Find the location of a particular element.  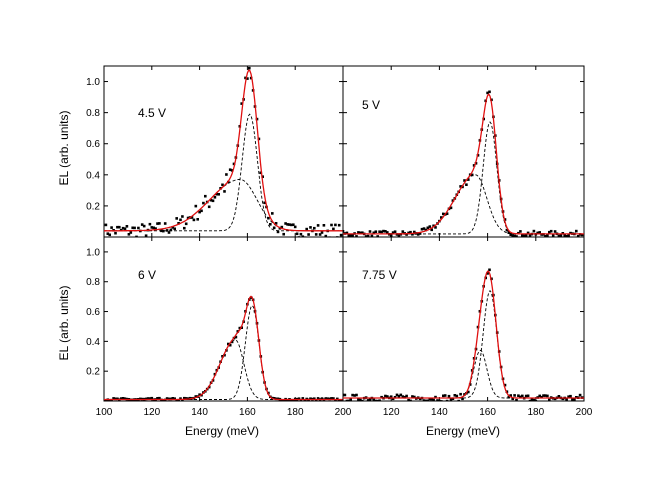

y-axis-title-bottom: EL (arb. units) is located at coordinates (64, 323).